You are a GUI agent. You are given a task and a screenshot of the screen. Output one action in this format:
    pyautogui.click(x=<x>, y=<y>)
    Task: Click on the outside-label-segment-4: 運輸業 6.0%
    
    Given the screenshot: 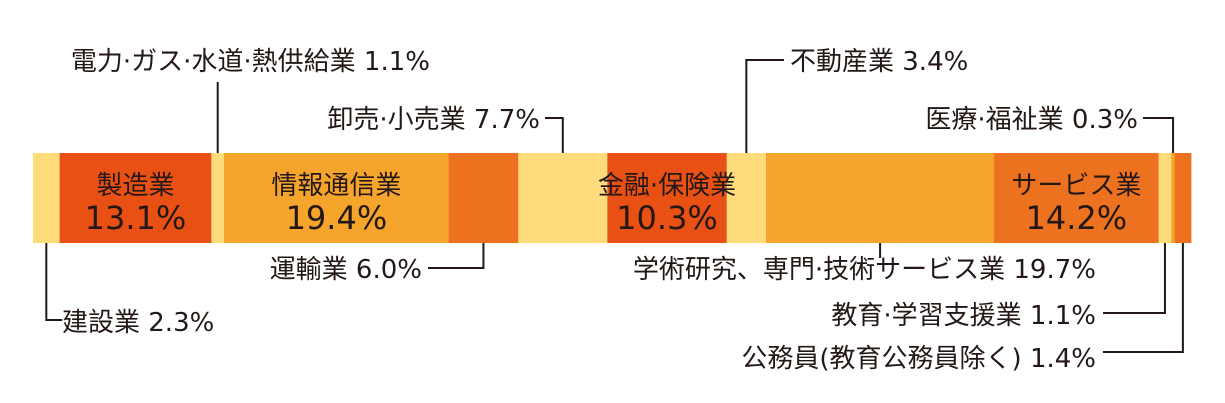 What is the action you would take?
    pyautogui.click(x=346, y=270)
    